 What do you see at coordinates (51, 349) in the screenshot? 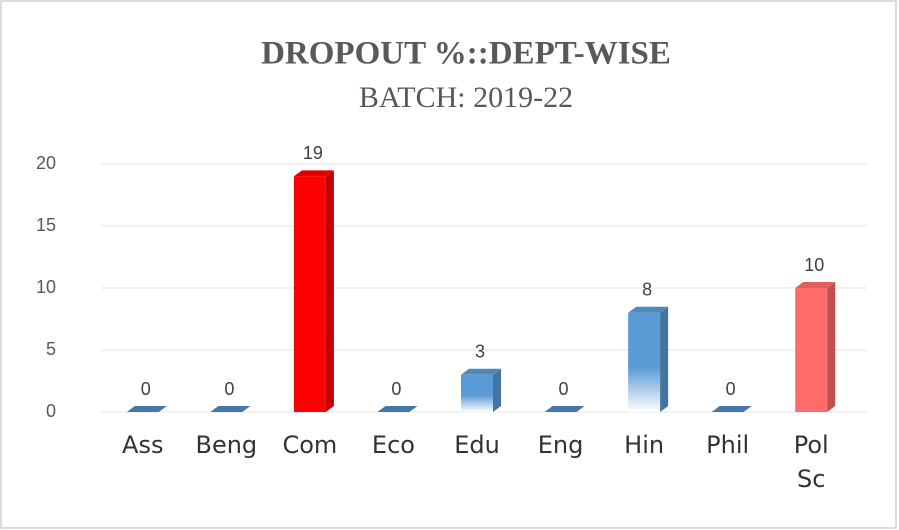
I see `y-tick-label: 5` at bounding box center [51, 349].